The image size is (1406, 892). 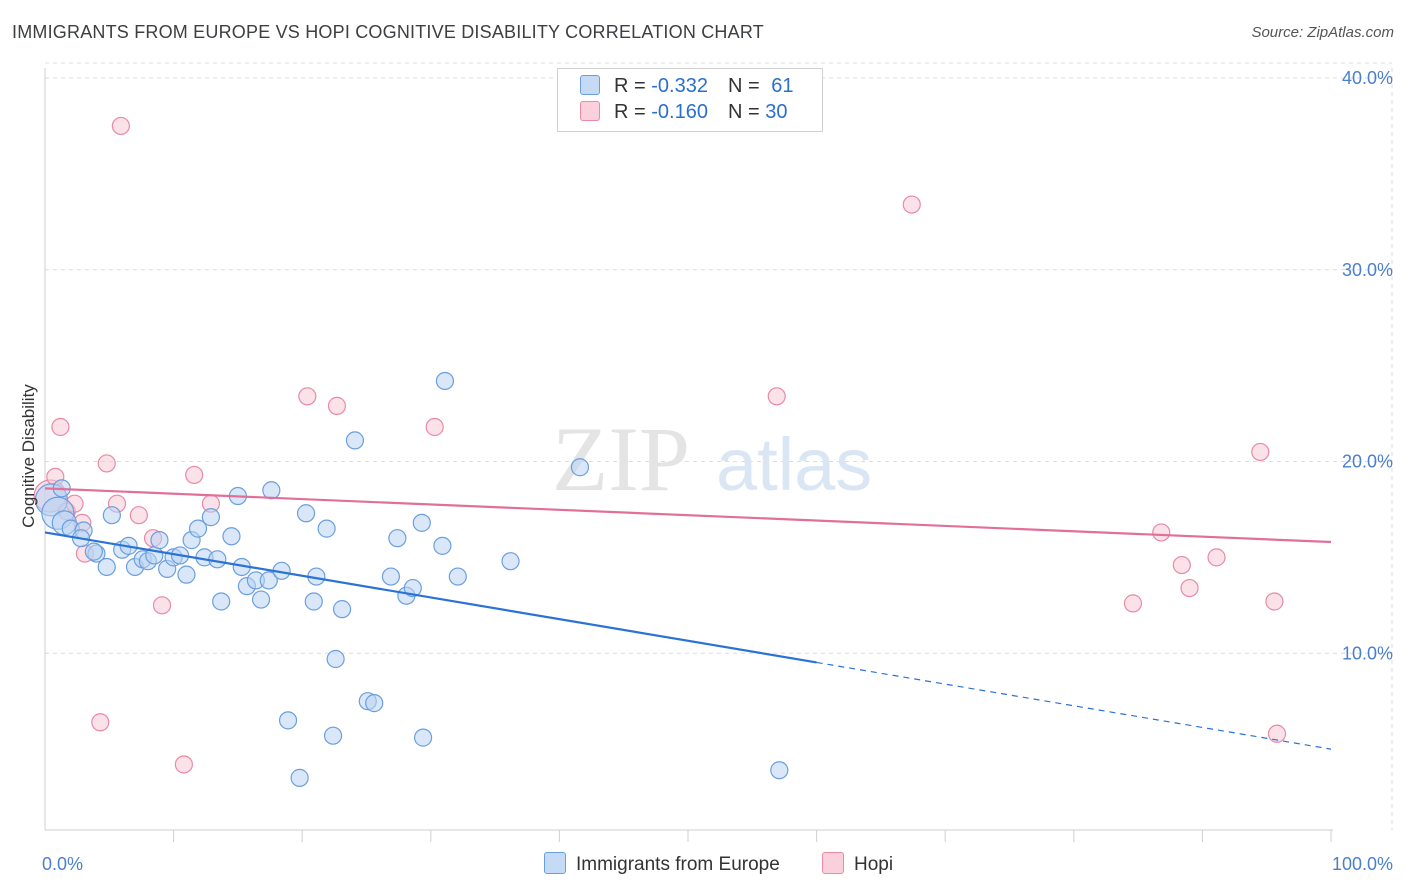 What do you see at coordinates (678, 864) in the screenshot?
I see `bottom-legend-label-europe: Immigrants from Europe` at bounding box center [678, 864].